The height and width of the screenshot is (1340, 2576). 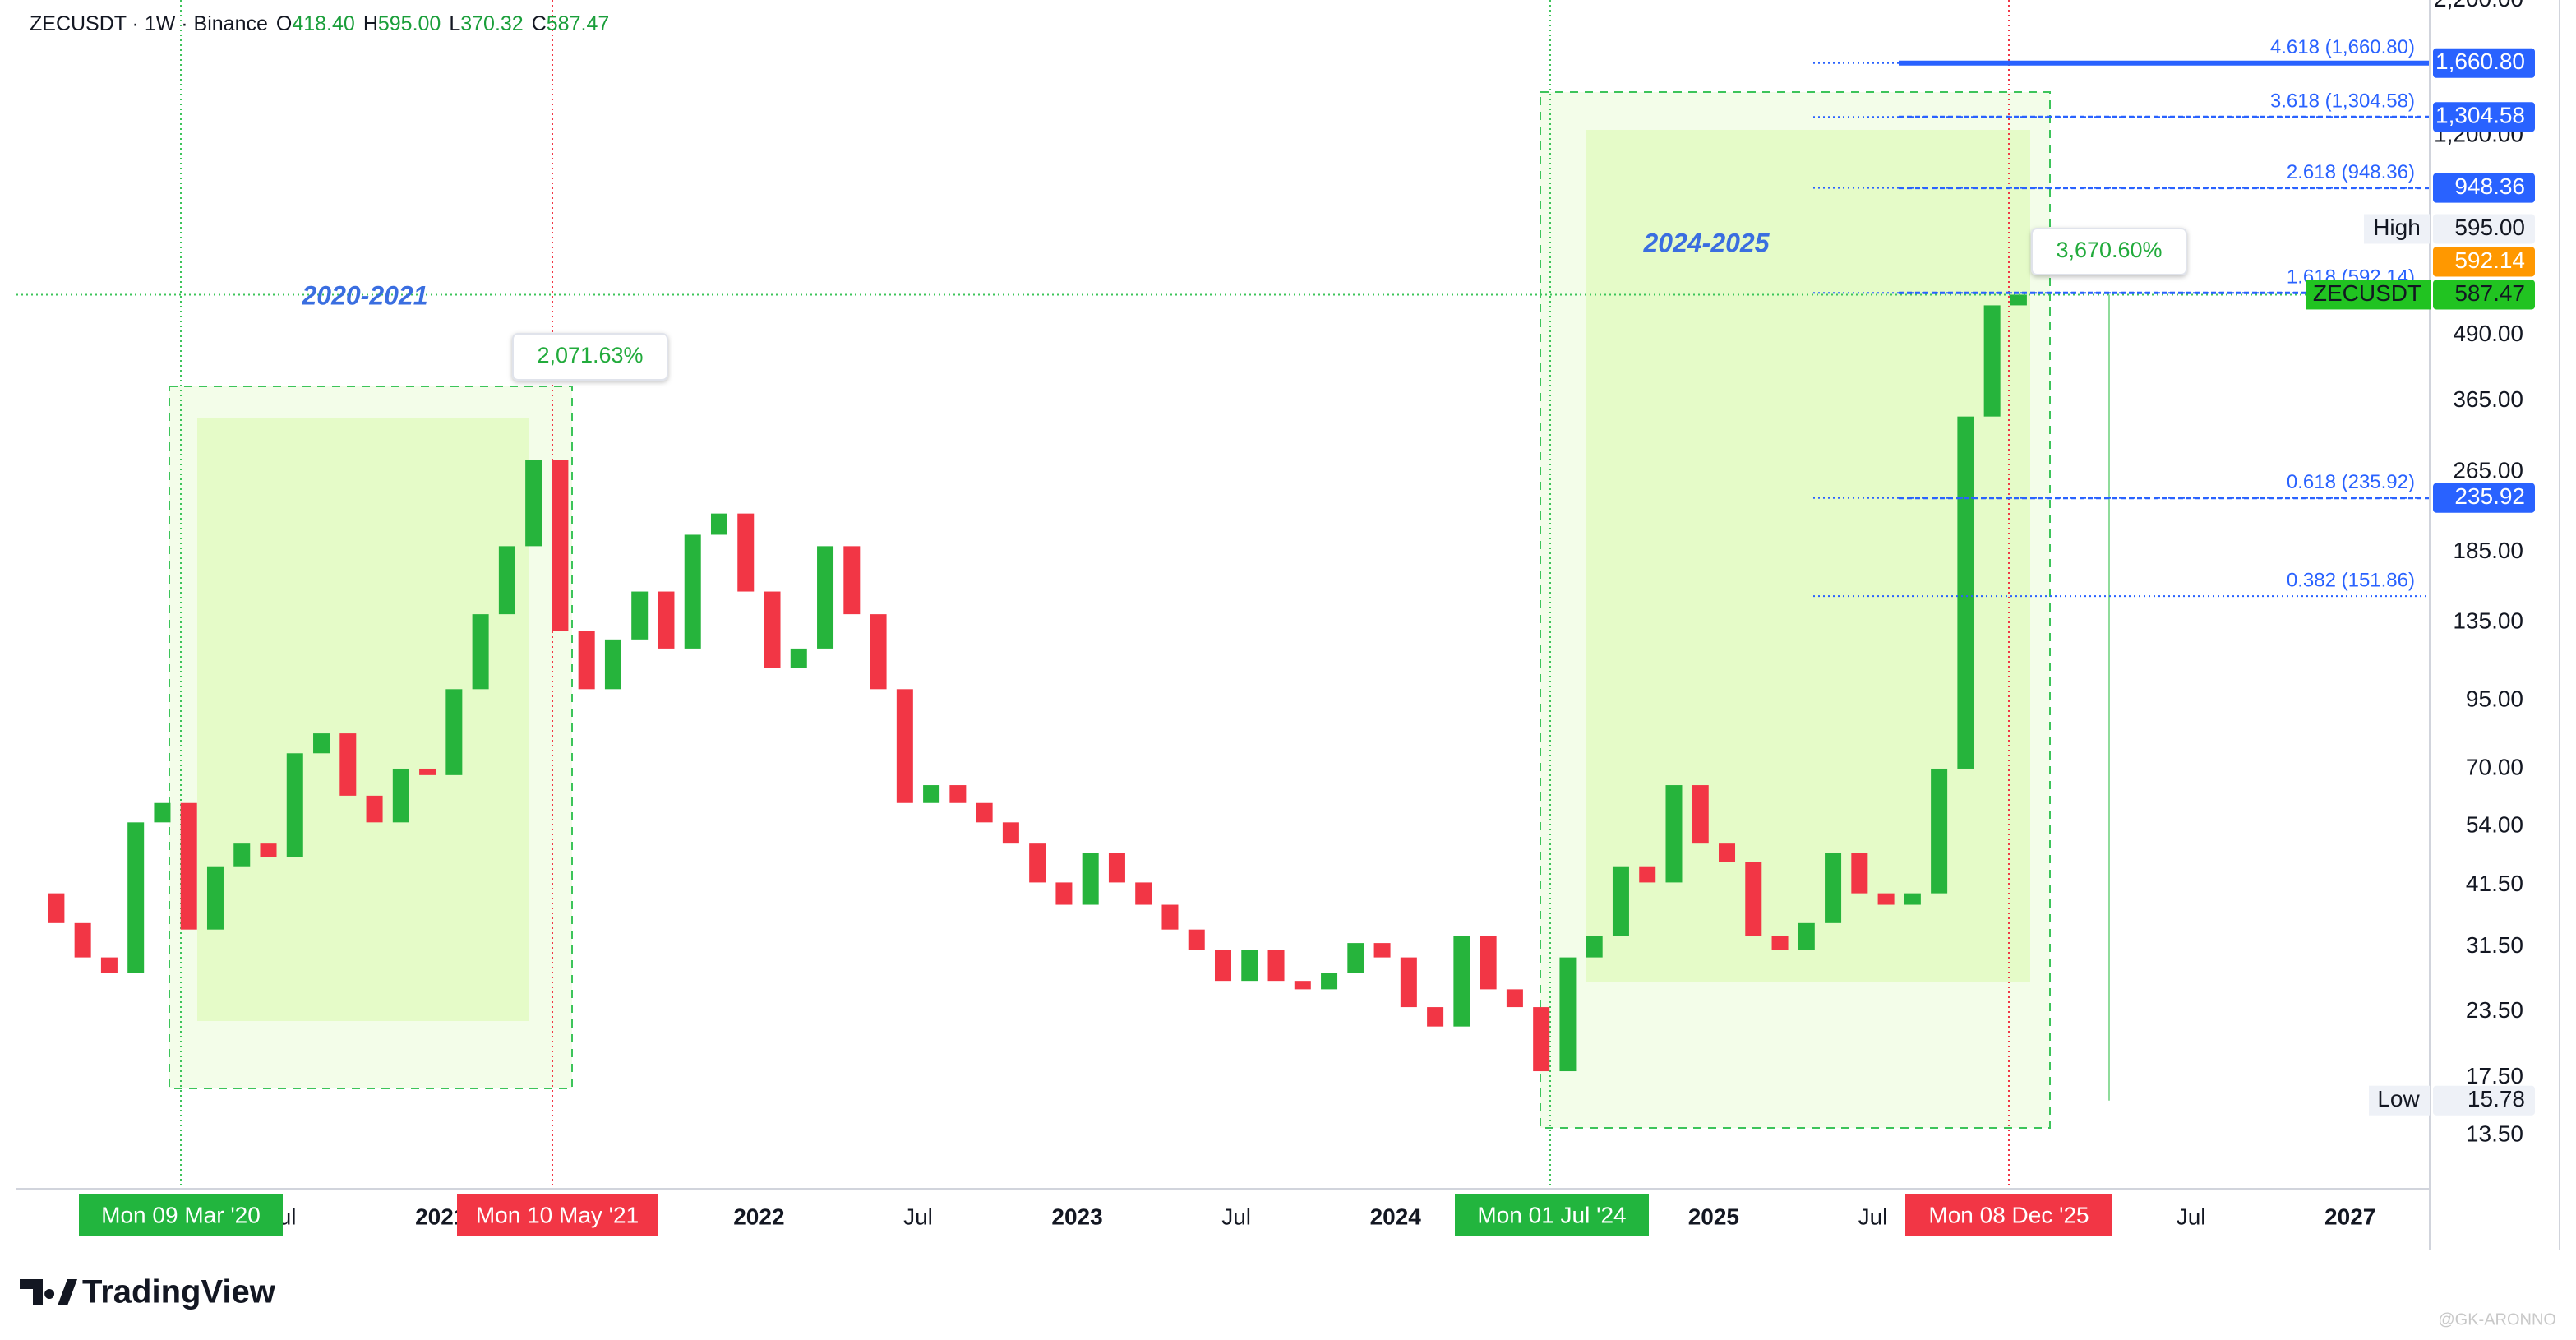 I want to click on y-tick-label: 31.50, so click(x=2494, y=945).